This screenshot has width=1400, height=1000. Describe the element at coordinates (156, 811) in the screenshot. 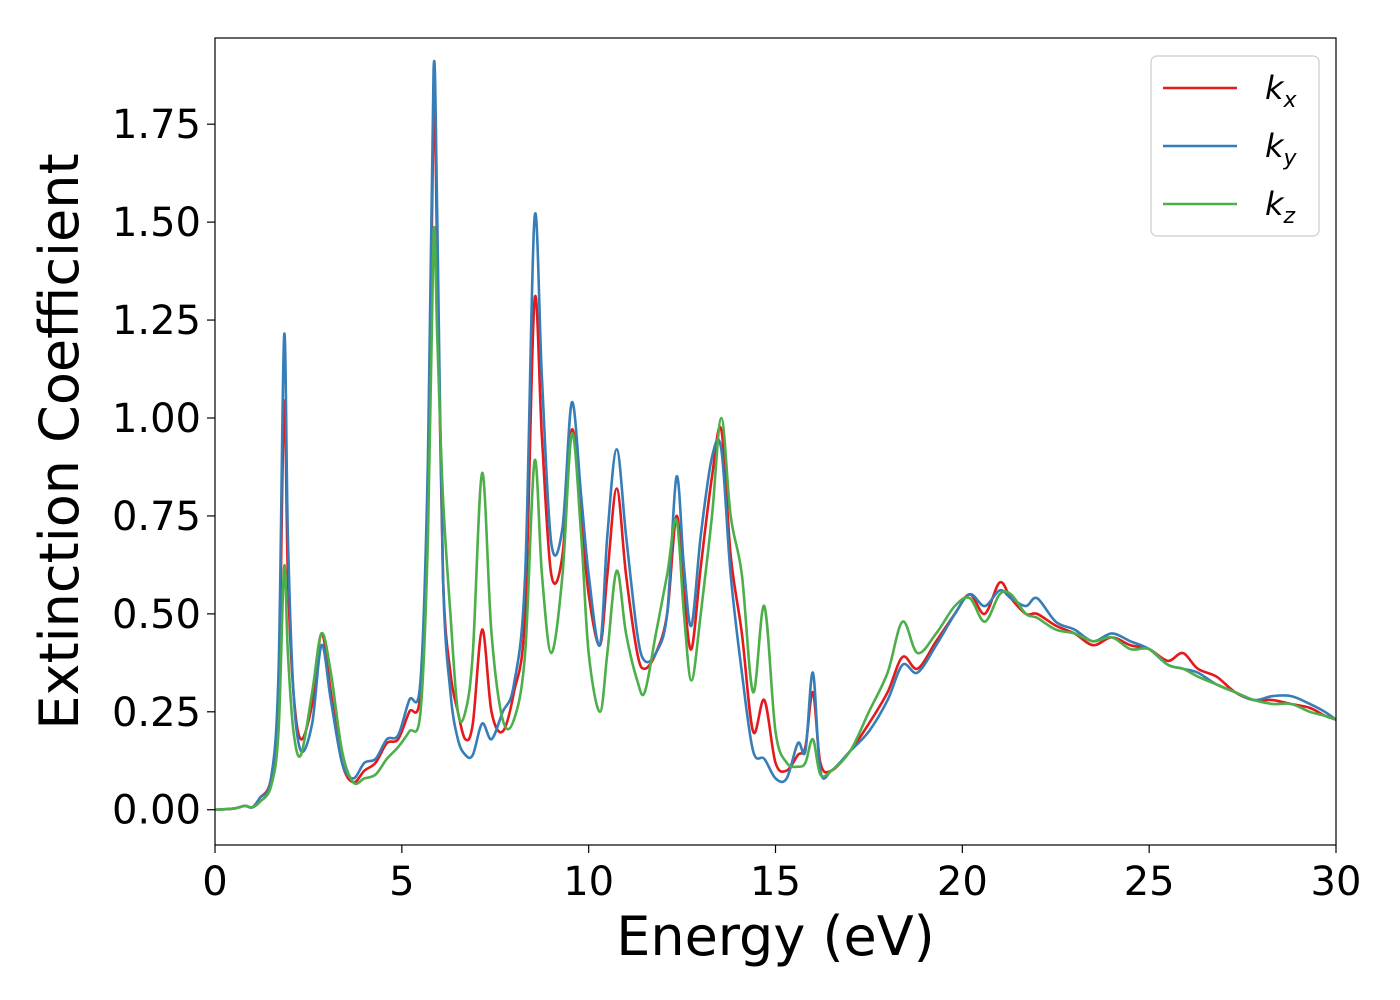

I see `y-tick-label: 0.00` at that location.